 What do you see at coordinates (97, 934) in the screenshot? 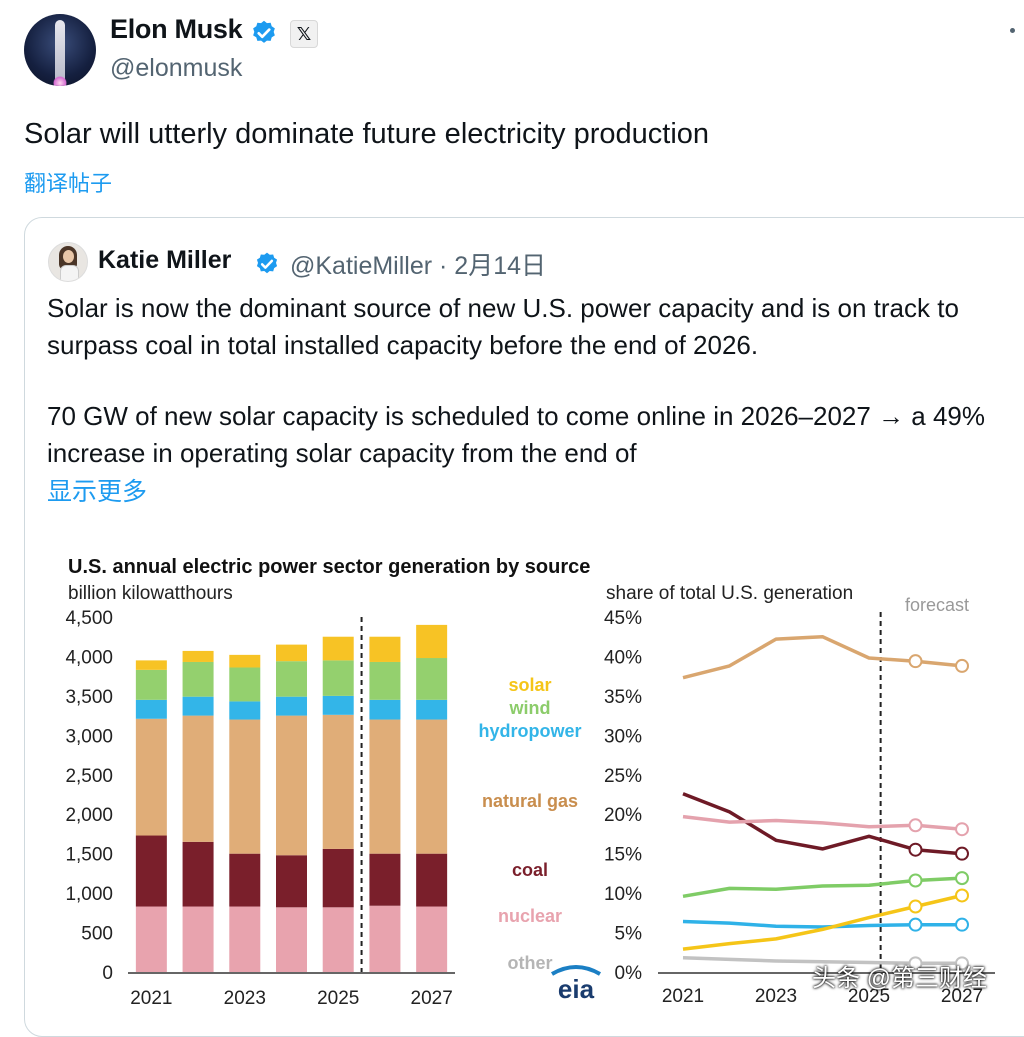
I see `y-tick-label: 500` at bounding box center [97, 934].